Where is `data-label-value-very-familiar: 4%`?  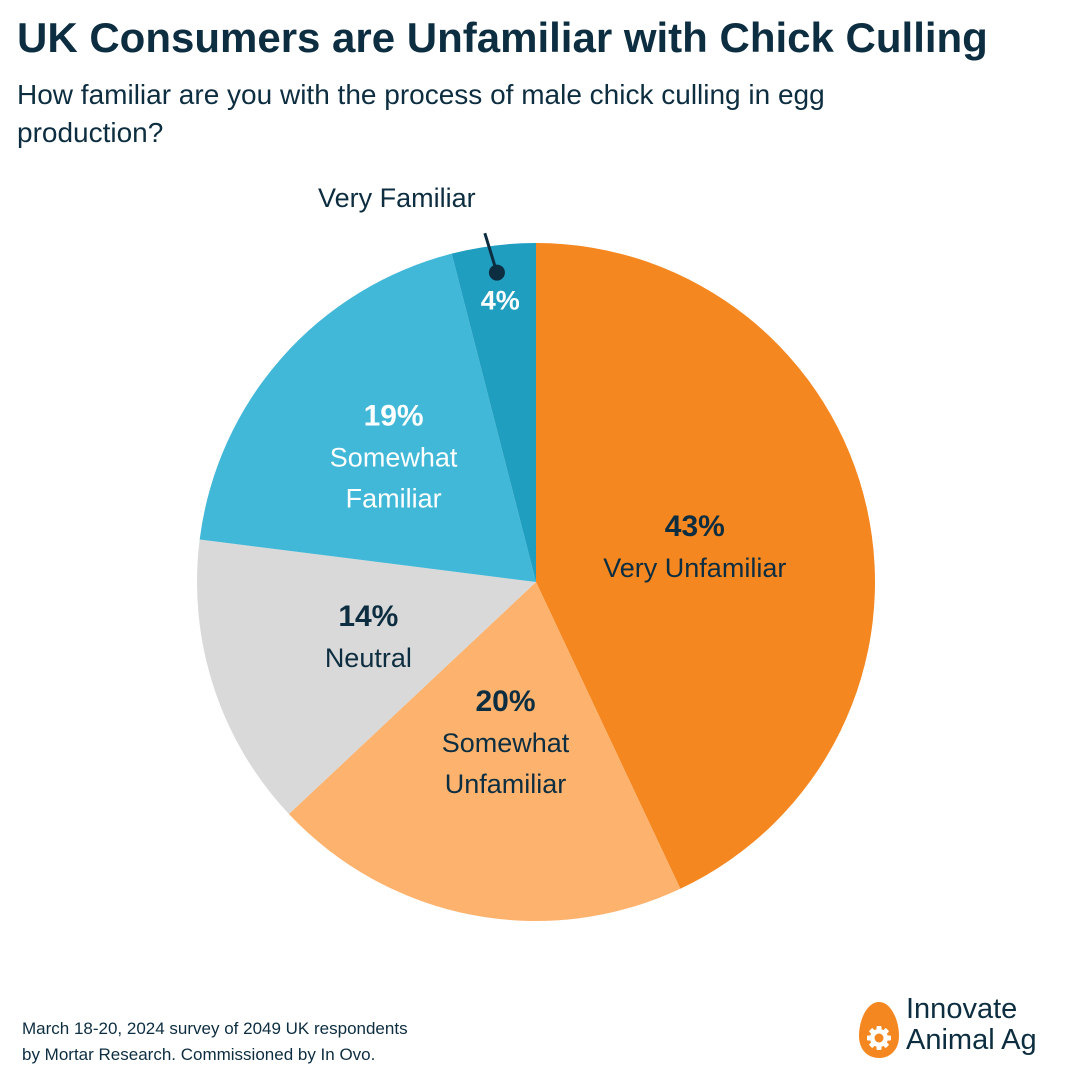
data-label-value-very-familiar: 4% is located at coordinates (500, 300).